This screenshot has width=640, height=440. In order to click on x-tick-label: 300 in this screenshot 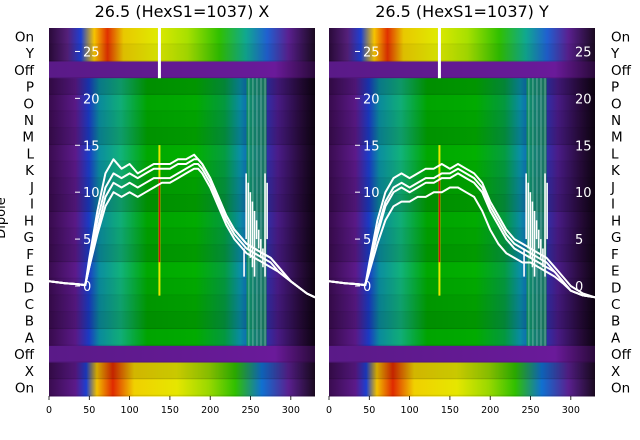, I will do `click(571, 410)`.